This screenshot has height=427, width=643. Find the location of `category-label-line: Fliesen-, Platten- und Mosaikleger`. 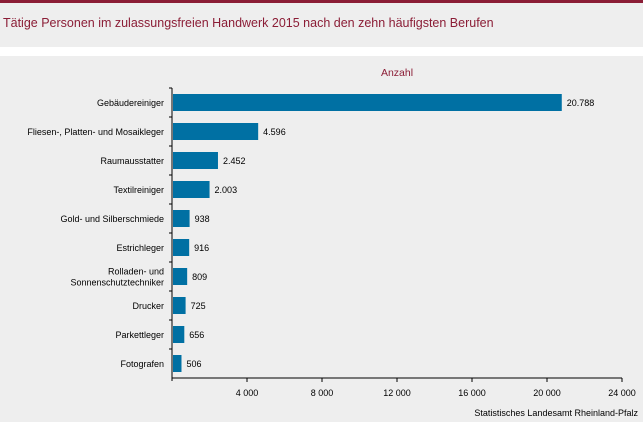

category-label-line: Fliesen-, Platten- und Mosaikleger is located at coordinates (95, 132).